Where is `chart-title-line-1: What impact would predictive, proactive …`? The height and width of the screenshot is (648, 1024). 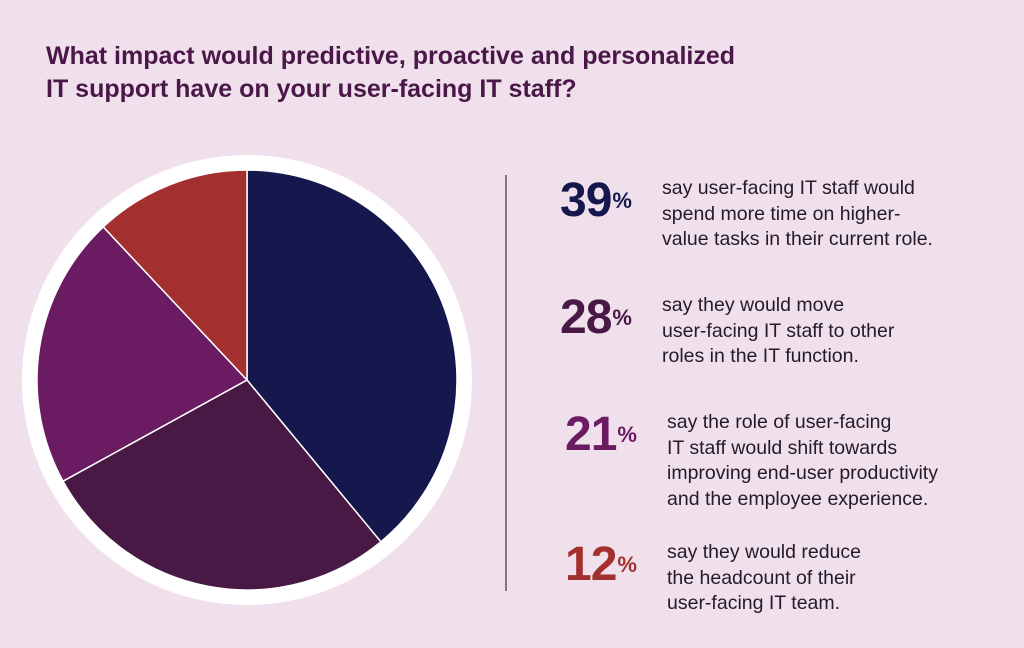
chart-title-line-1: What impact would predictive, proactive … is located at coordinates (391, 56).